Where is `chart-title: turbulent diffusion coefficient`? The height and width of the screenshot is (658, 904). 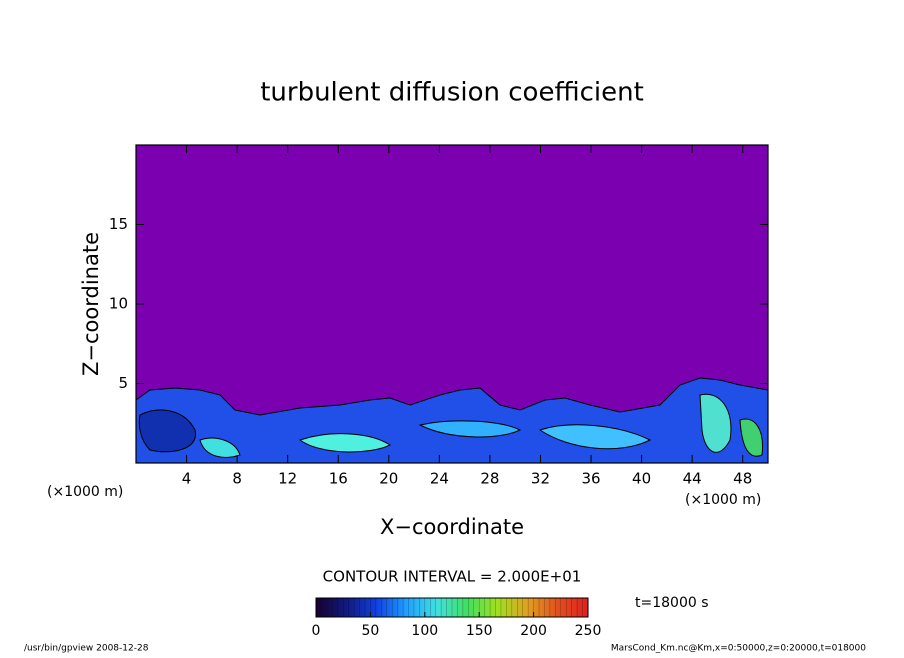 chart-title: turbulent diffusion coefficient is located at coordinates (452, 93).